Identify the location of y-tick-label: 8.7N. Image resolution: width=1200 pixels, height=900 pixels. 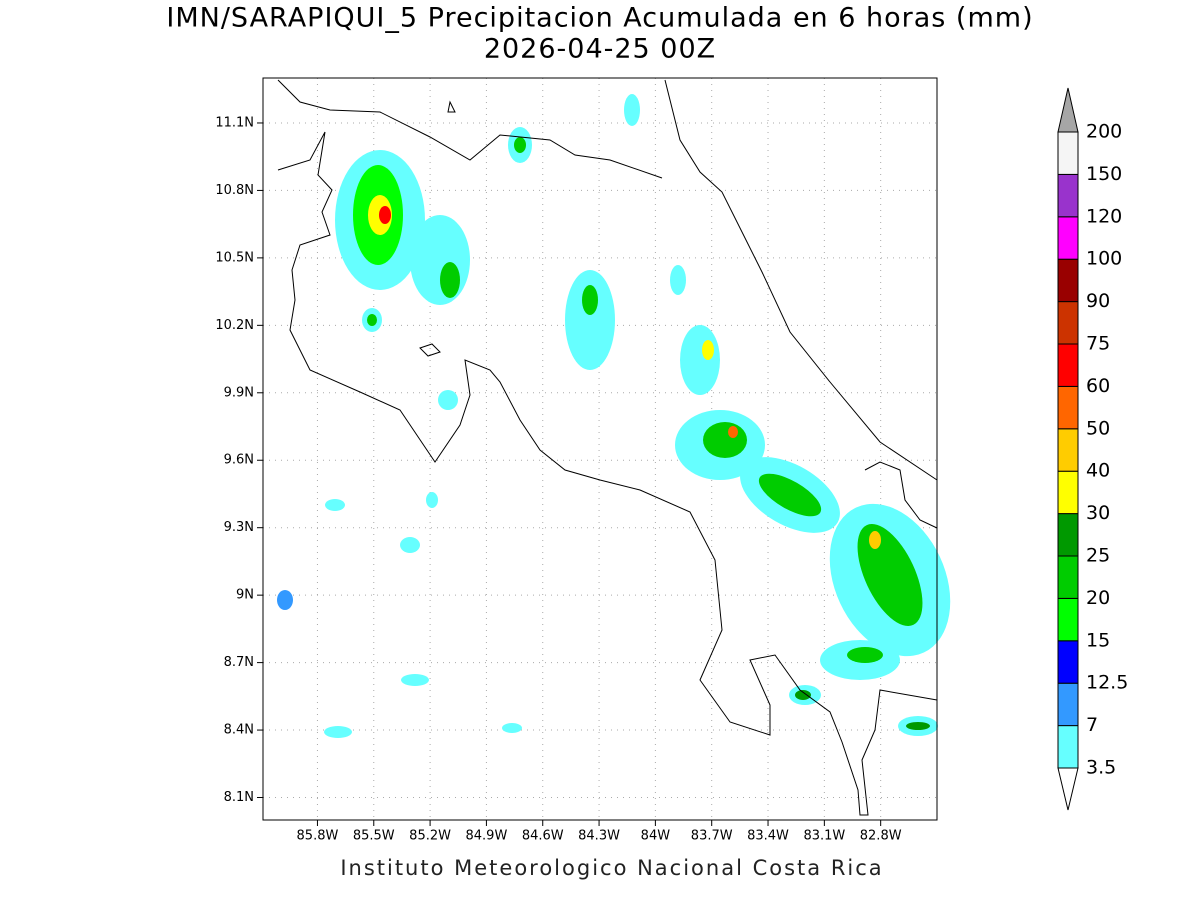
(239, 662).